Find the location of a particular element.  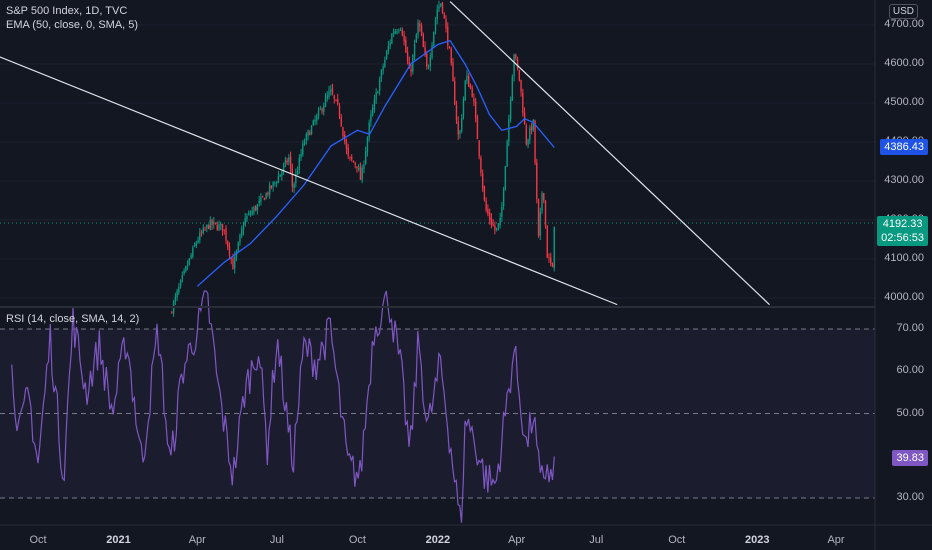

price-tick-label: 4600.00 is located at coordinates (904, 63).